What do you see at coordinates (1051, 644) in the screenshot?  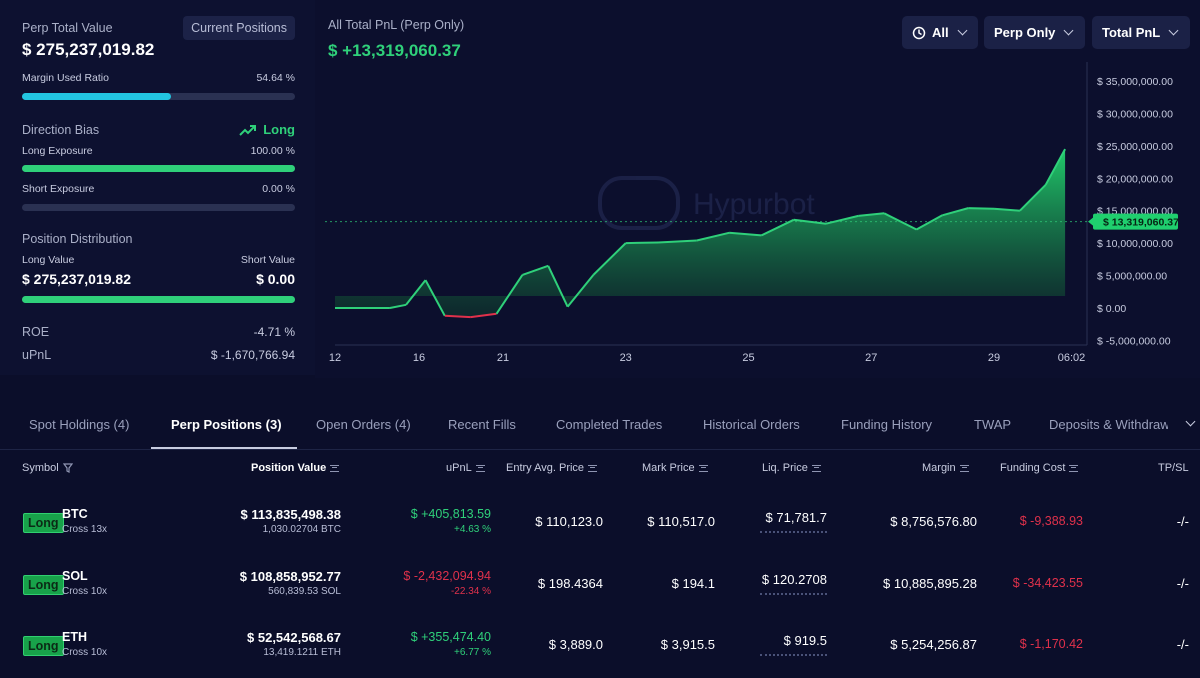 I see `funding-cost: $ -1,170.42` at bounding box center [1051, 644].